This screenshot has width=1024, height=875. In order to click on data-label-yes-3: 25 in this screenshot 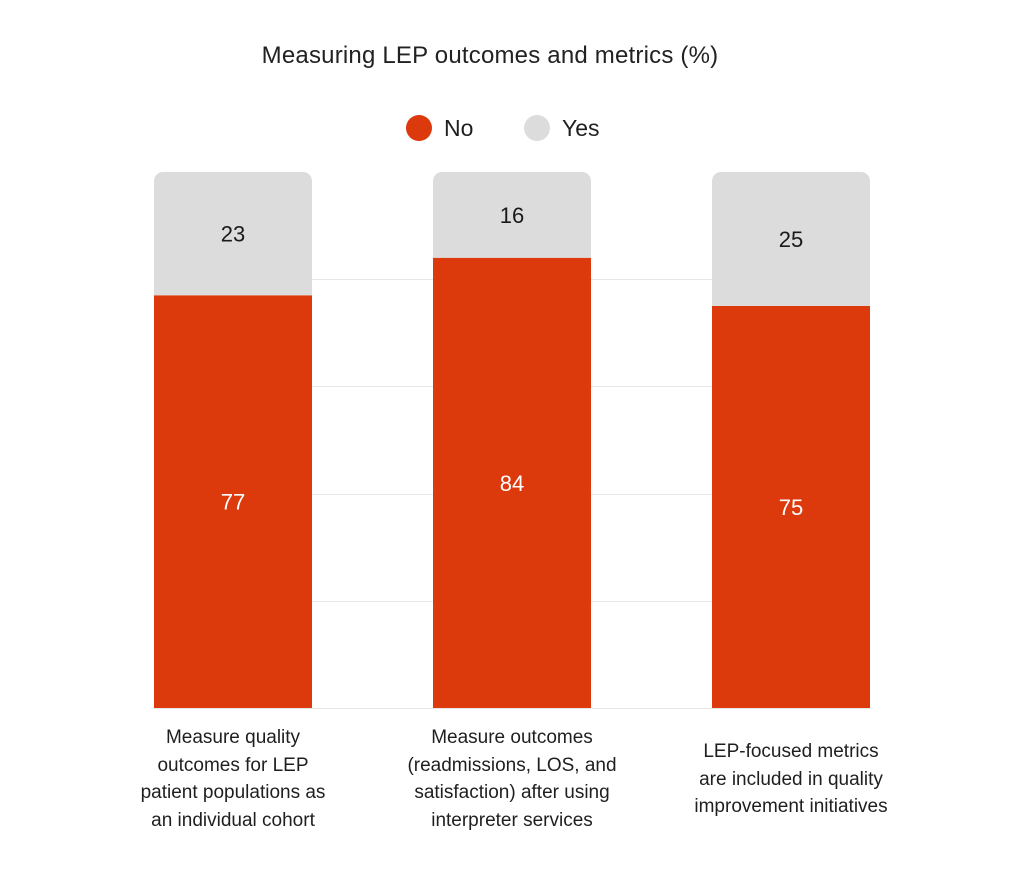, I will do `click(791, 239)`.